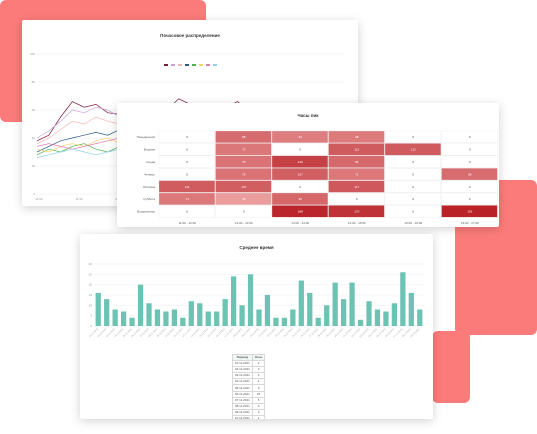 The width and height of the screenshot is (537, 434). What do you see at coordinates (237, 332) in the screenshot?
I see `bar-x-tick: 18.11.2021` at bounding box center [237, 332].